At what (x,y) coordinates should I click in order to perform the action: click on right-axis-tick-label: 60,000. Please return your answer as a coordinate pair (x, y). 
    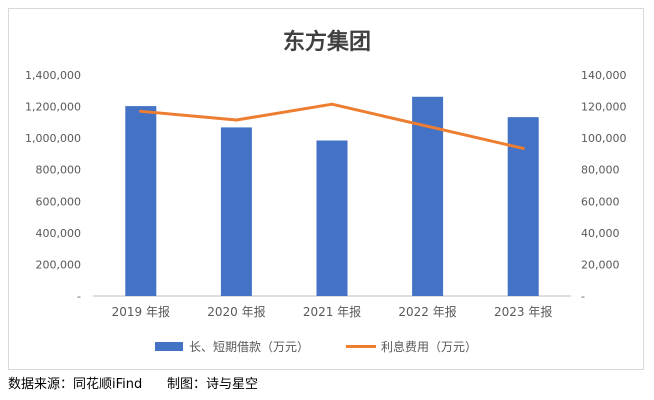
    Looking at the image, I should click on (600, 201).